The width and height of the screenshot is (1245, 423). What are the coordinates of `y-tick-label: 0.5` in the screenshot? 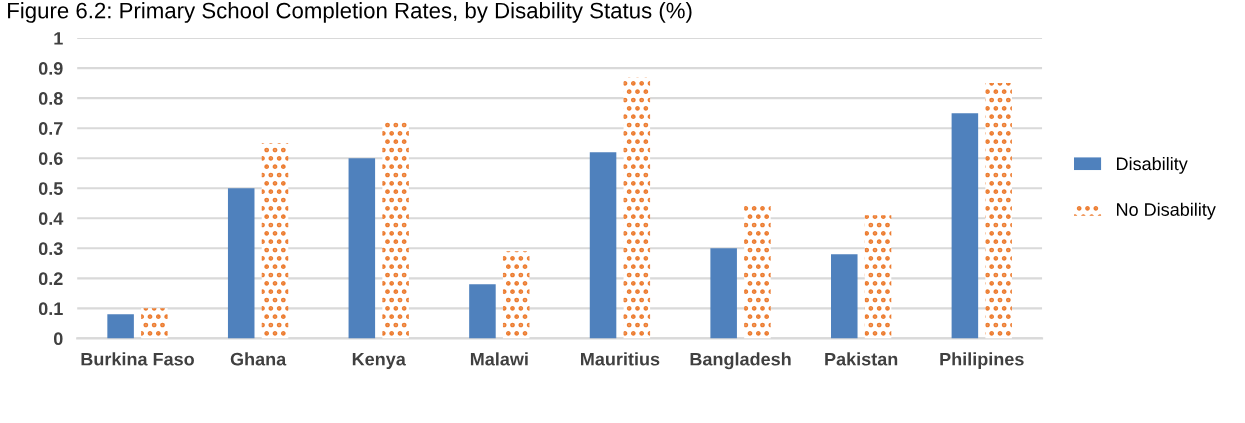 It's located at (50, 188).